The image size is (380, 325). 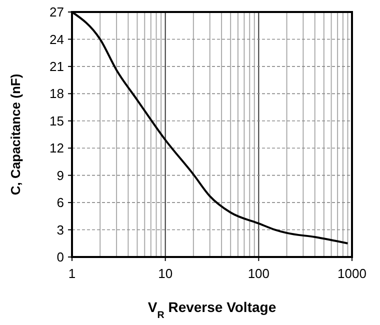 I want to click on y-tick-label: 27, so click(x=57, y=12).